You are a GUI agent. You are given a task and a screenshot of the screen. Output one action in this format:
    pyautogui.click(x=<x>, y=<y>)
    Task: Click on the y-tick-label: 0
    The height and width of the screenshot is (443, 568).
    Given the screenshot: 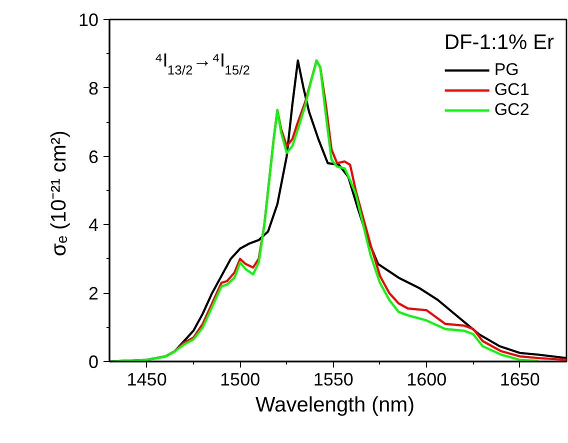 What is the action you would take?
    pyautogui.click(x=93, y=362)
    